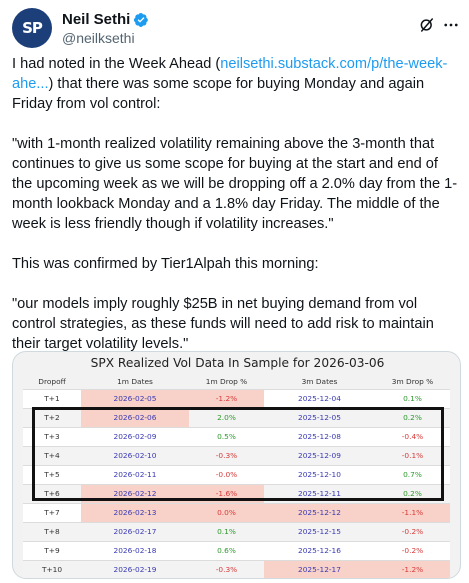 The image size is (469, 583). Describe the element at coordinates (52, 417) in the screenshot. I see `table-cell: T+2` at that location.